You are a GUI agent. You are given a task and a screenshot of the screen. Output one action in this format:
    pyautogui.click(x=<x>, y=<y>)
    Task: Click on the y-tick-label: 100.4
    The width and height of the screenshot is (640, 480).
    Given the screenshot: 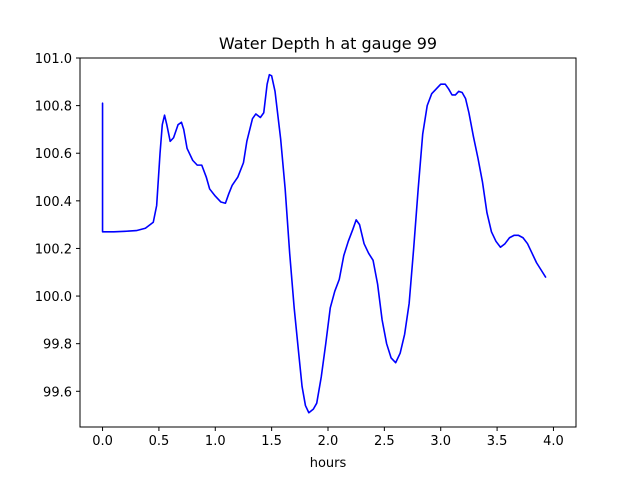 What is the action you would take?
    pyautogui.click(x=53, y=202)
    